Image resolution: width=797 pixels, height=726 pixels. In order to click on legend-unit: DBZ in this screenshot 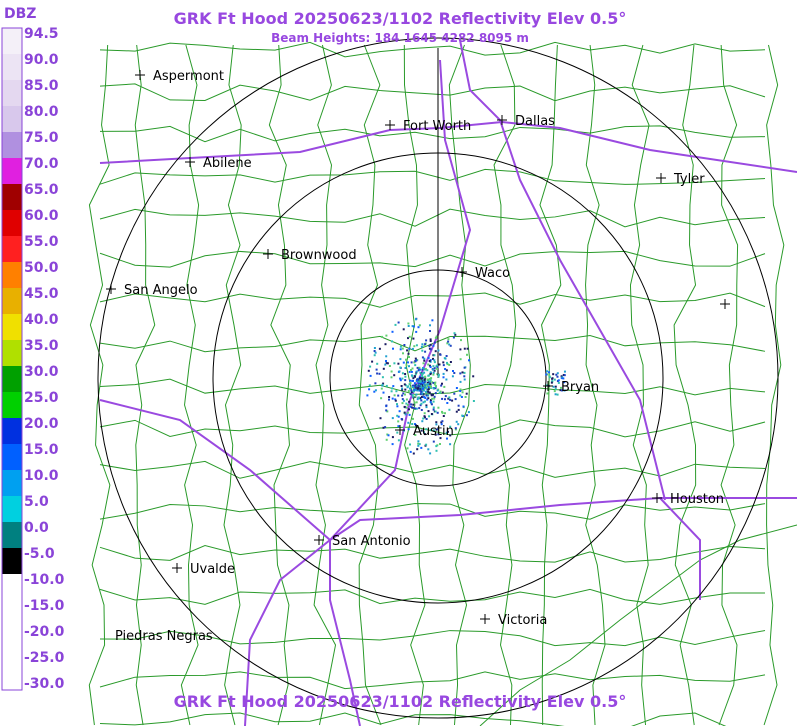, I will do `click(20, 14)`.